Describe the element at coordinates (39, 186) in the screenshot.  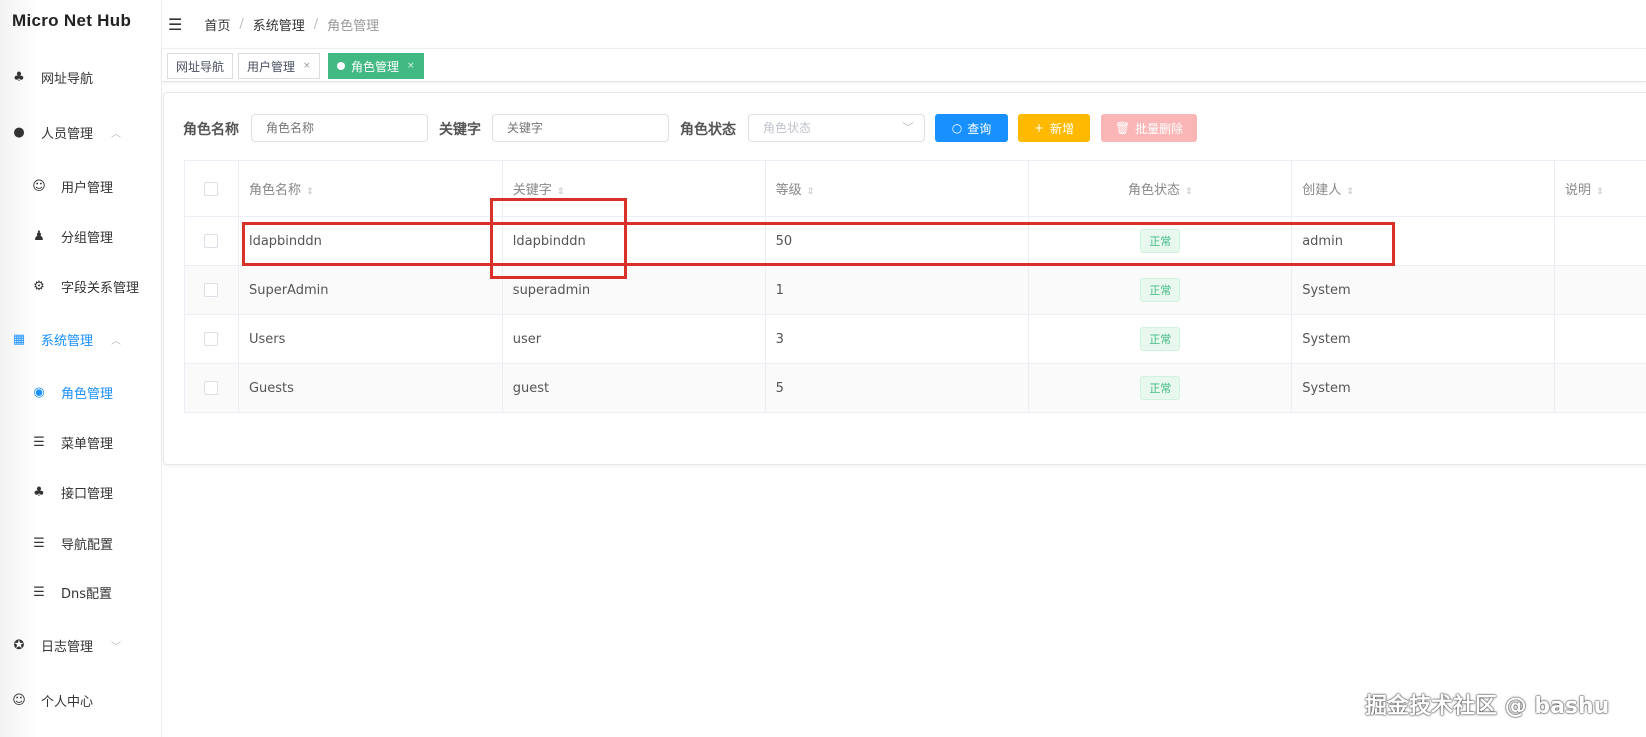
I see `user-face-icon: ☺` at that location.